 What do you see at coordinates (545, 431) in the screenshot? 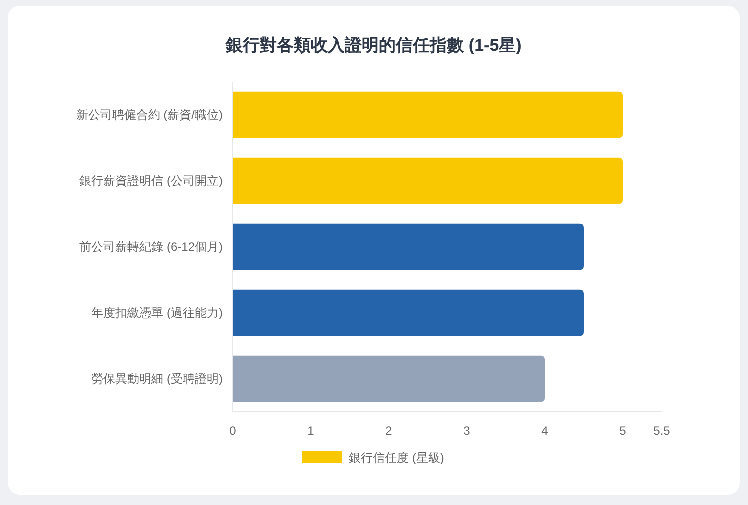
I see `x-tick-label: 4` at bounding box center [545, 431].